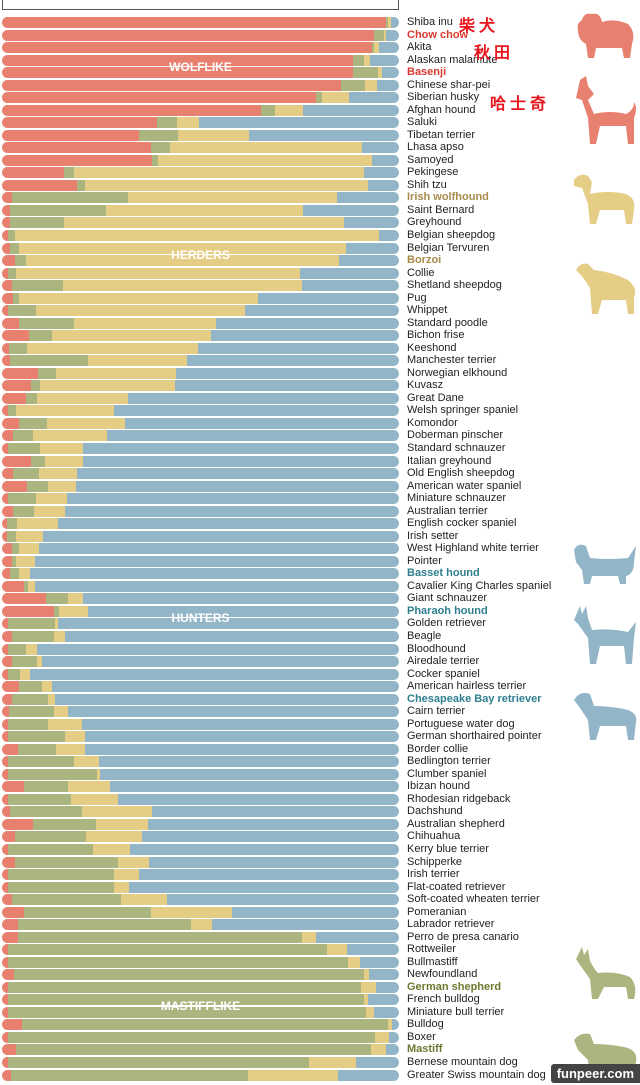 The width and height of the screenshot is (640, 1085). What do you see at coordinates (448, 197) in the screenshot?
I see `breed-label: Irish wolfhound` at bounding box center [448, 197].